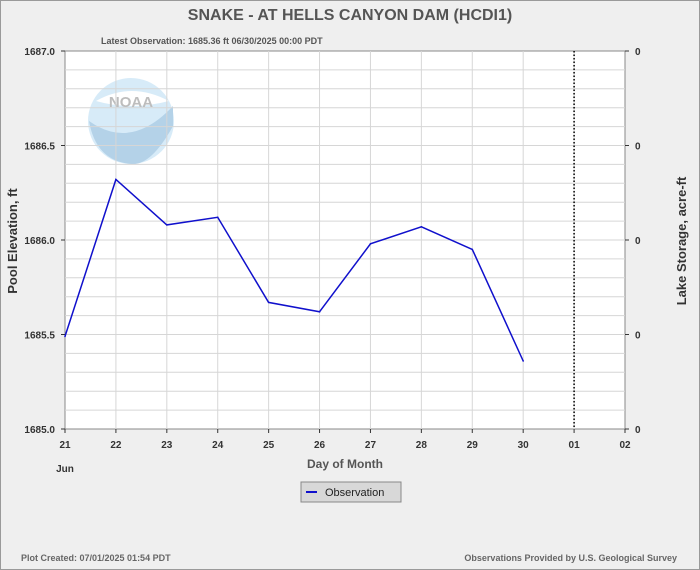  I want to click on legend-label: Observation, so click(354, 493).